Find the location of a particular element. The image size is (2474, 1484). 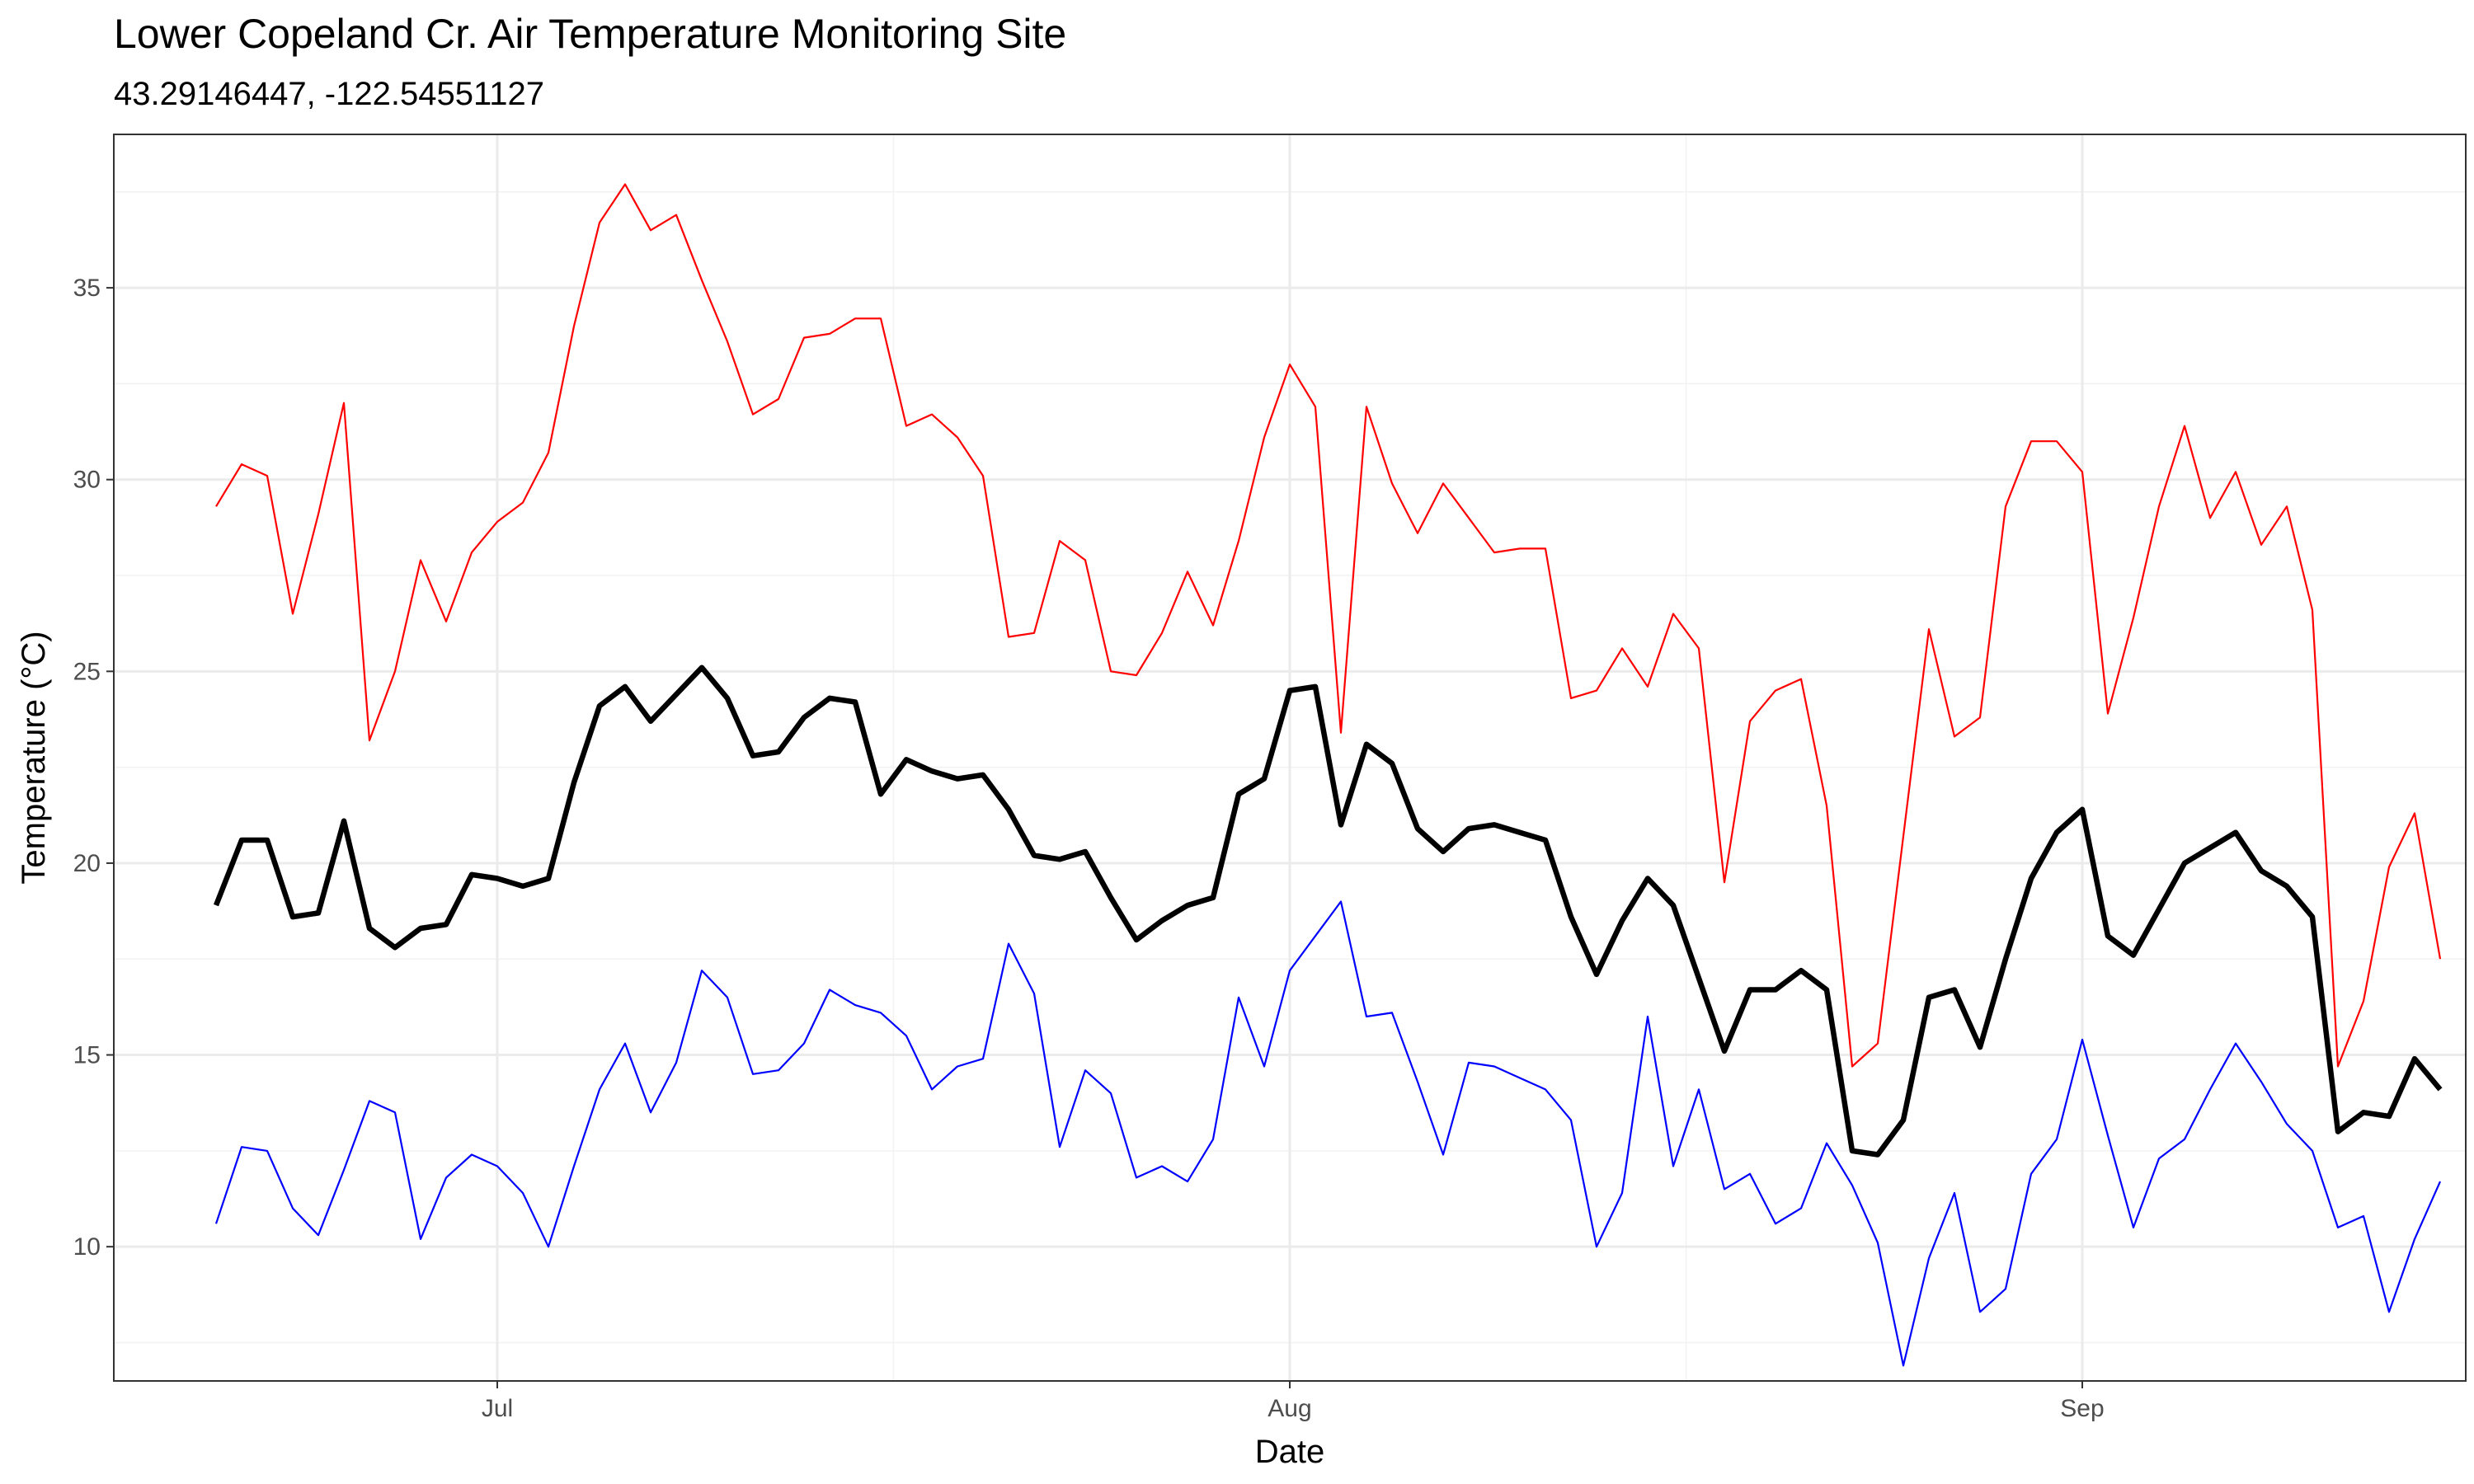

y-tick-label: 30 is located at coordinates (87, 481).